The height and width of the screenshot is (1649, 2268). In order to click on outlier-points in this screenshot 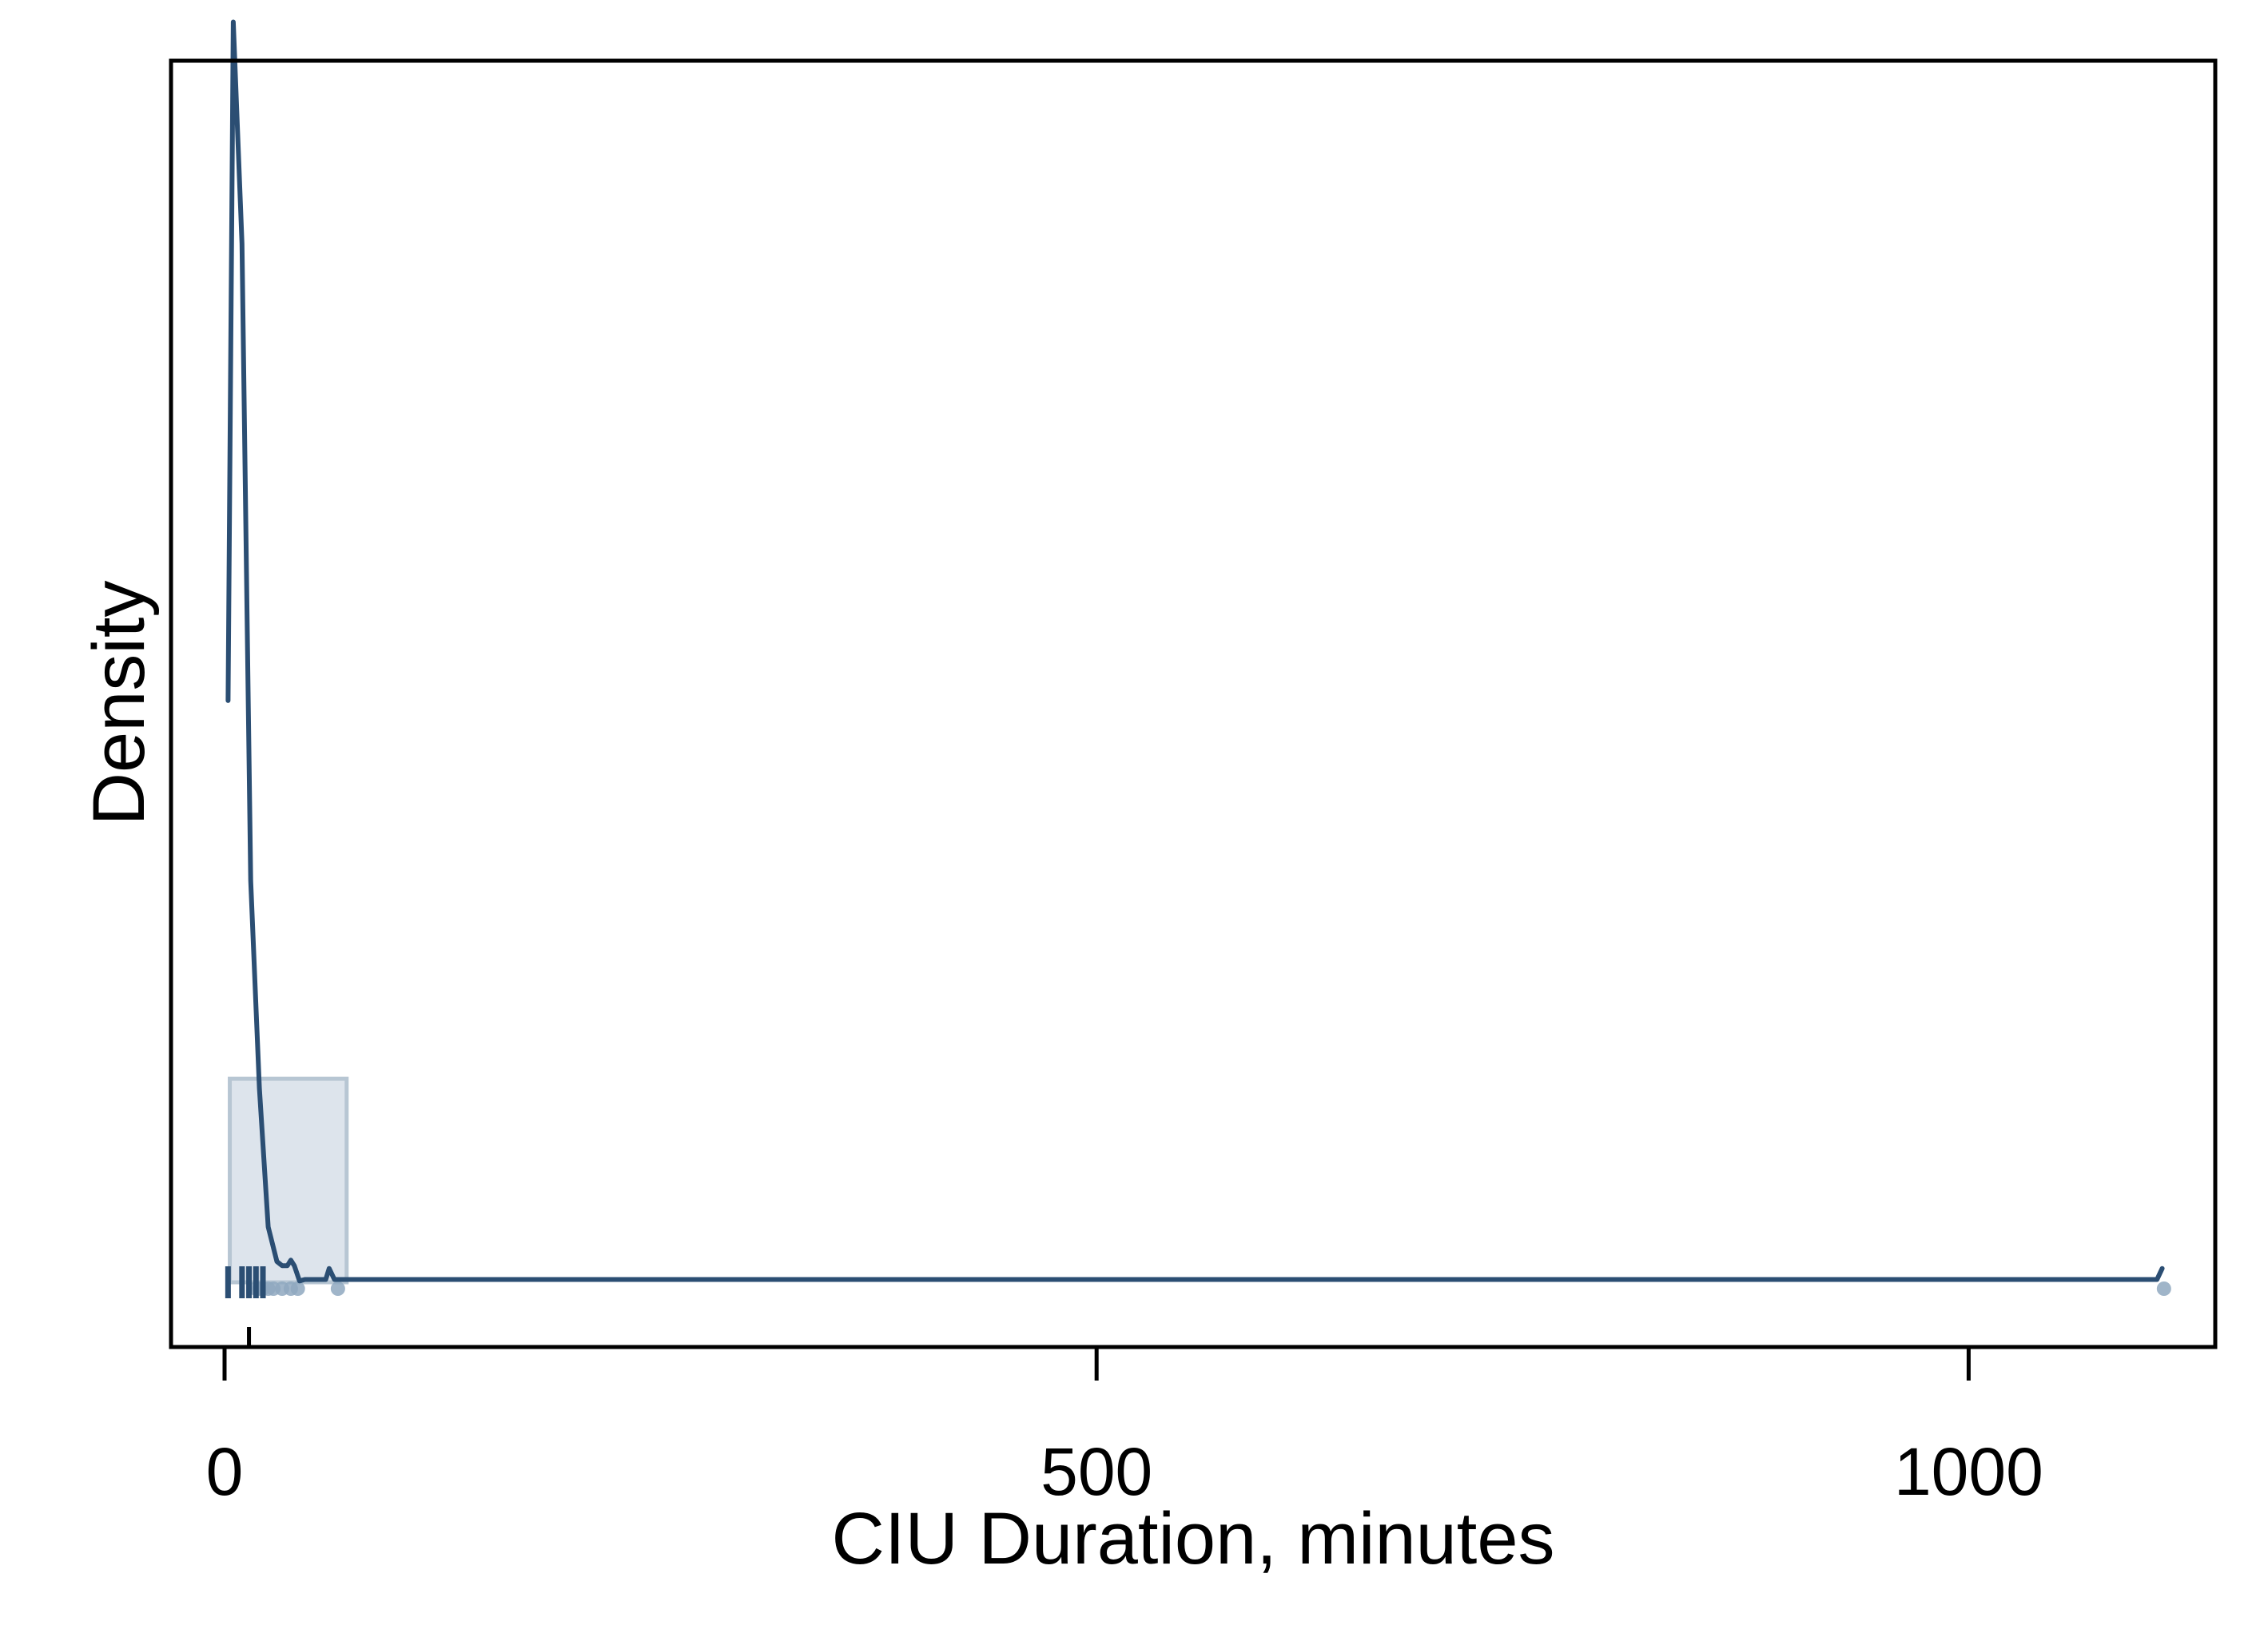, I will do `click(1210, 1288)`.